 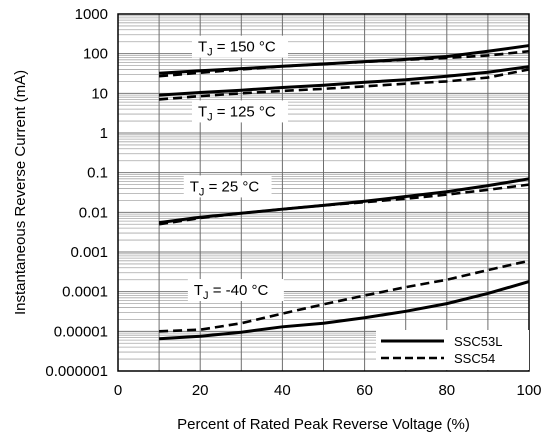 What do you see at coordinates (99, 93) in the screenshot?
I see `y-tick-label: 10` at bounding box center [99, 93].